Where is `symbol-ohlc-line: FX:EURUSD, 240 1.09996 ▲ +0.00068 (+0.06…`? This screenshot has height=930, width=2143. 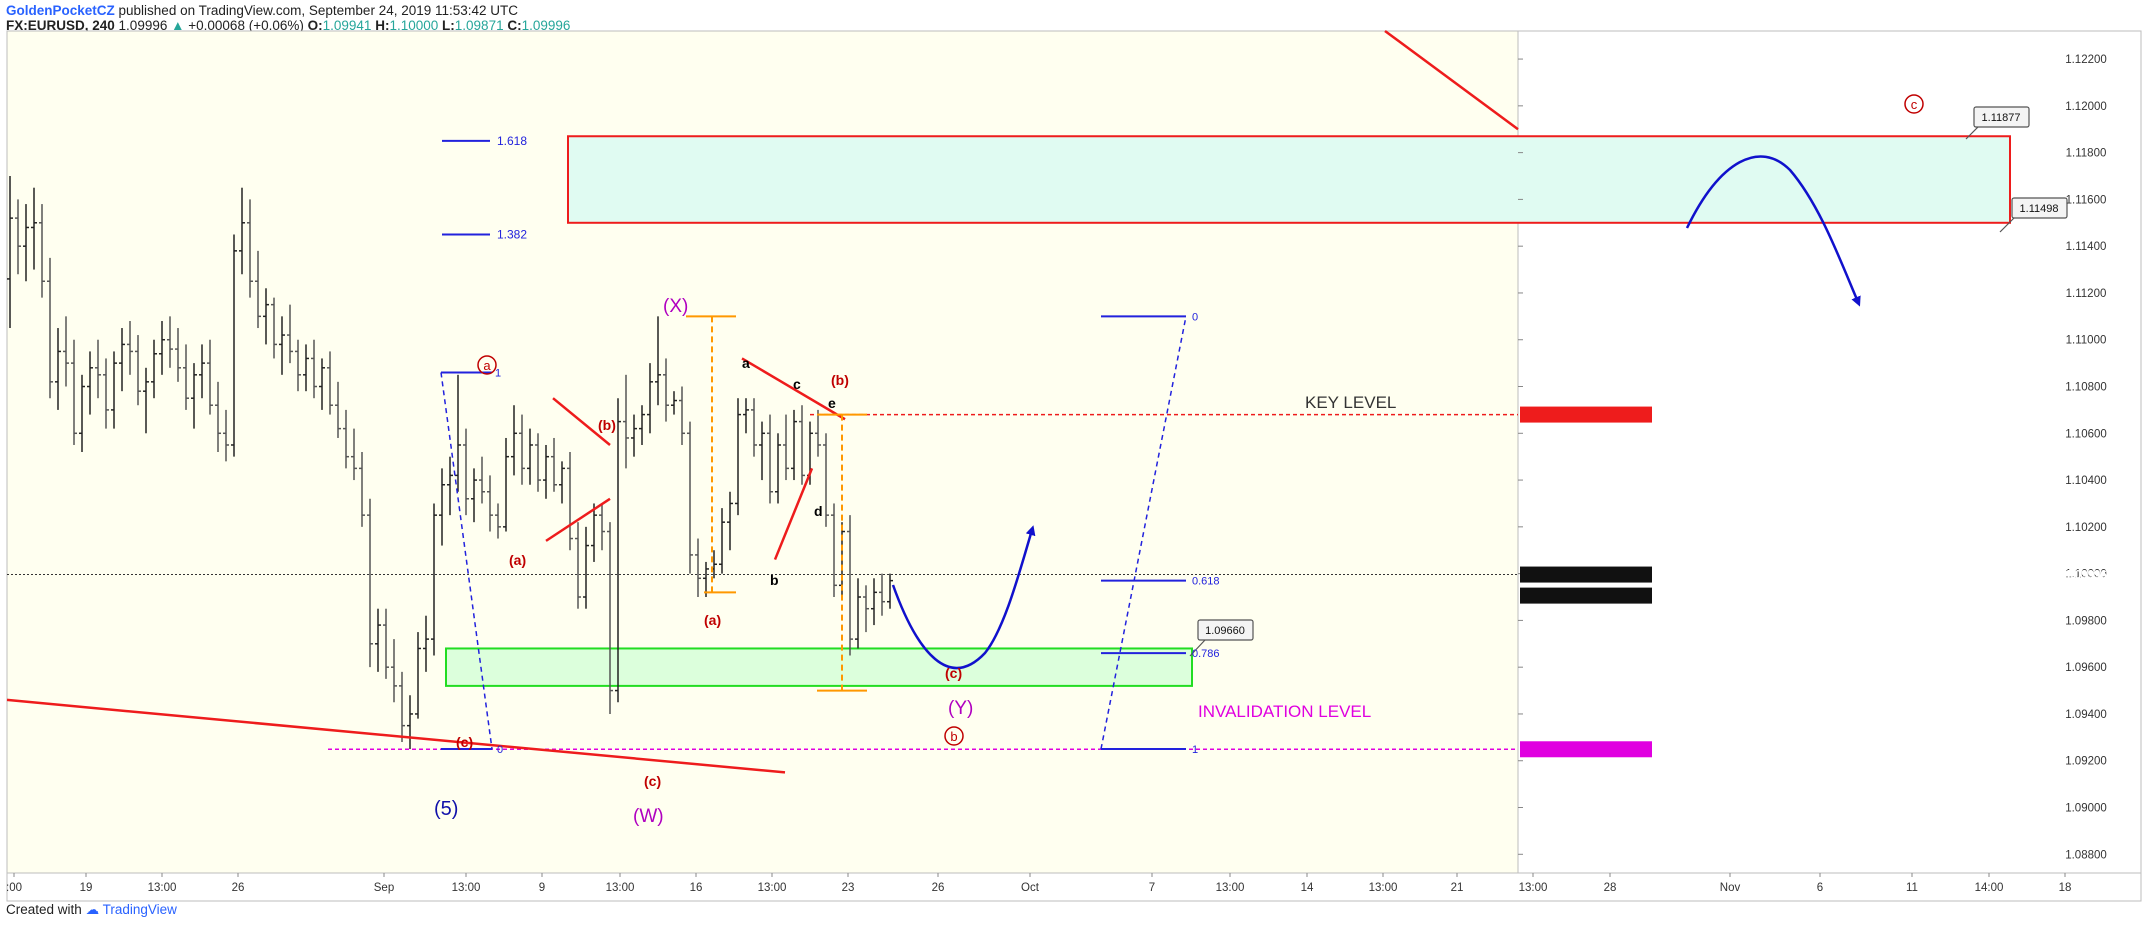
symbol-ohlc-line: FX:EURUSD, 240 1.09996 ▲ +0.00068 (+0.06… is located at coordinates (288, 25).